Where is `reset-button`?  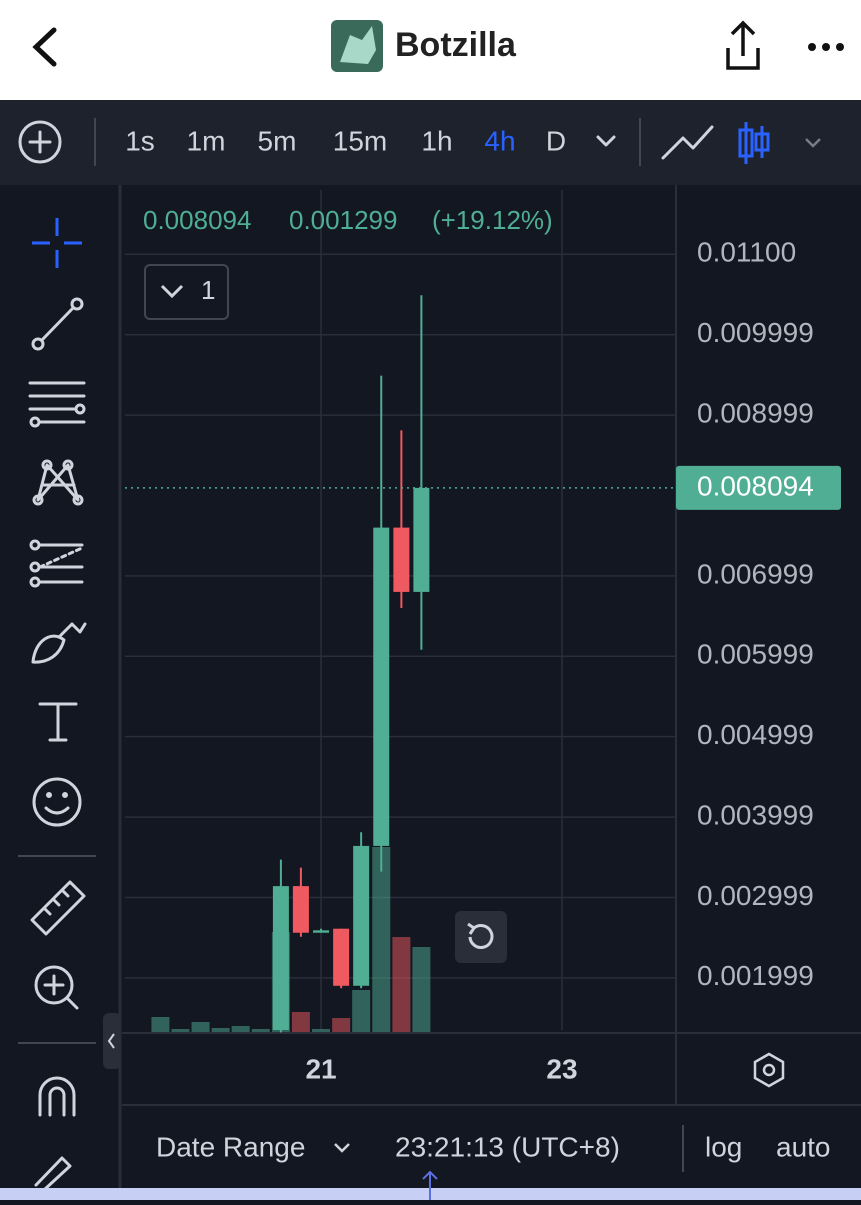
reset-button is located at coordinates (481, 937).